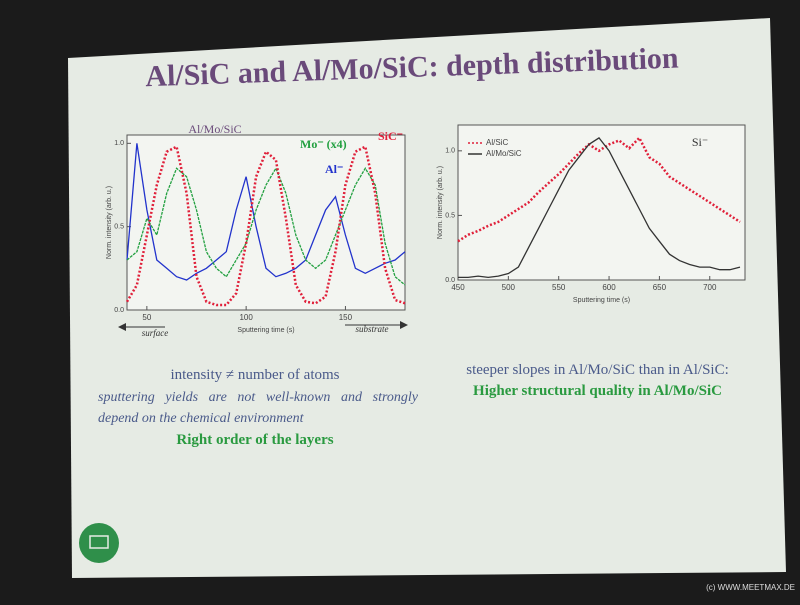 The width and height of the screenshot is (800, 605). What do you see at coordinates (255, 440) in the screenshot?
I see `left-text: Right order of the layers` at bounding box center [255, 440].